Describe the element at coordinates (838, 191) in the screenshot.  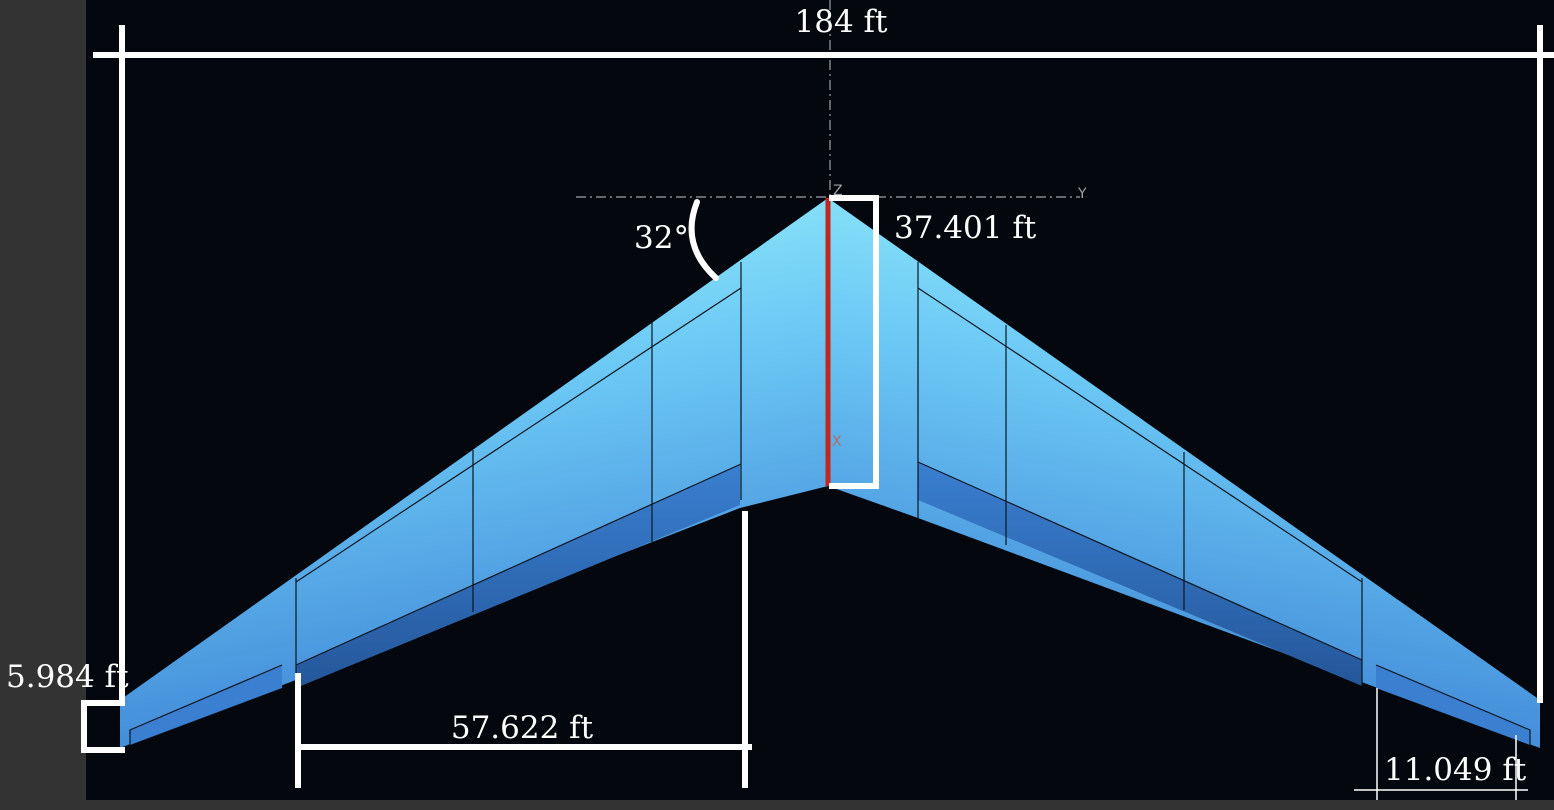
I see `z-axis-label: Z` at that location.